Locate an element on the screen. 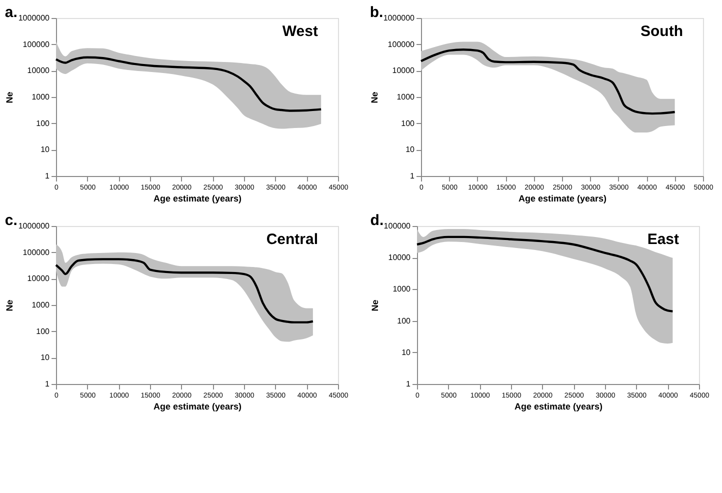 This screenshot has width=722, height=493. chart-title: West is located at coordinates (300, 31).